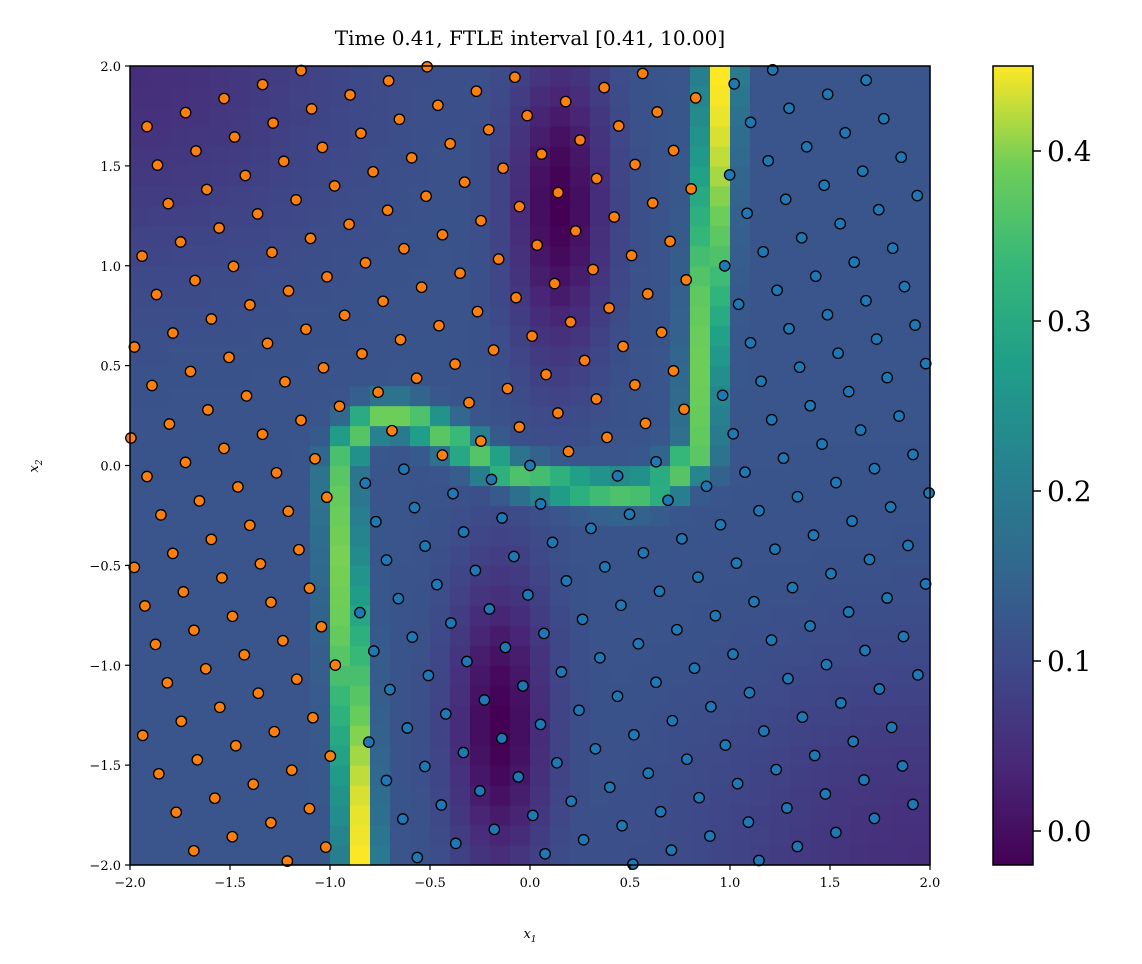 Image resolution: width=1142 pixels, height=964 pixels. What do you see at coordinates (110, 267) in the screenshot?
I see `y-tick-label: 1.0` at bounding box center [110, 267].